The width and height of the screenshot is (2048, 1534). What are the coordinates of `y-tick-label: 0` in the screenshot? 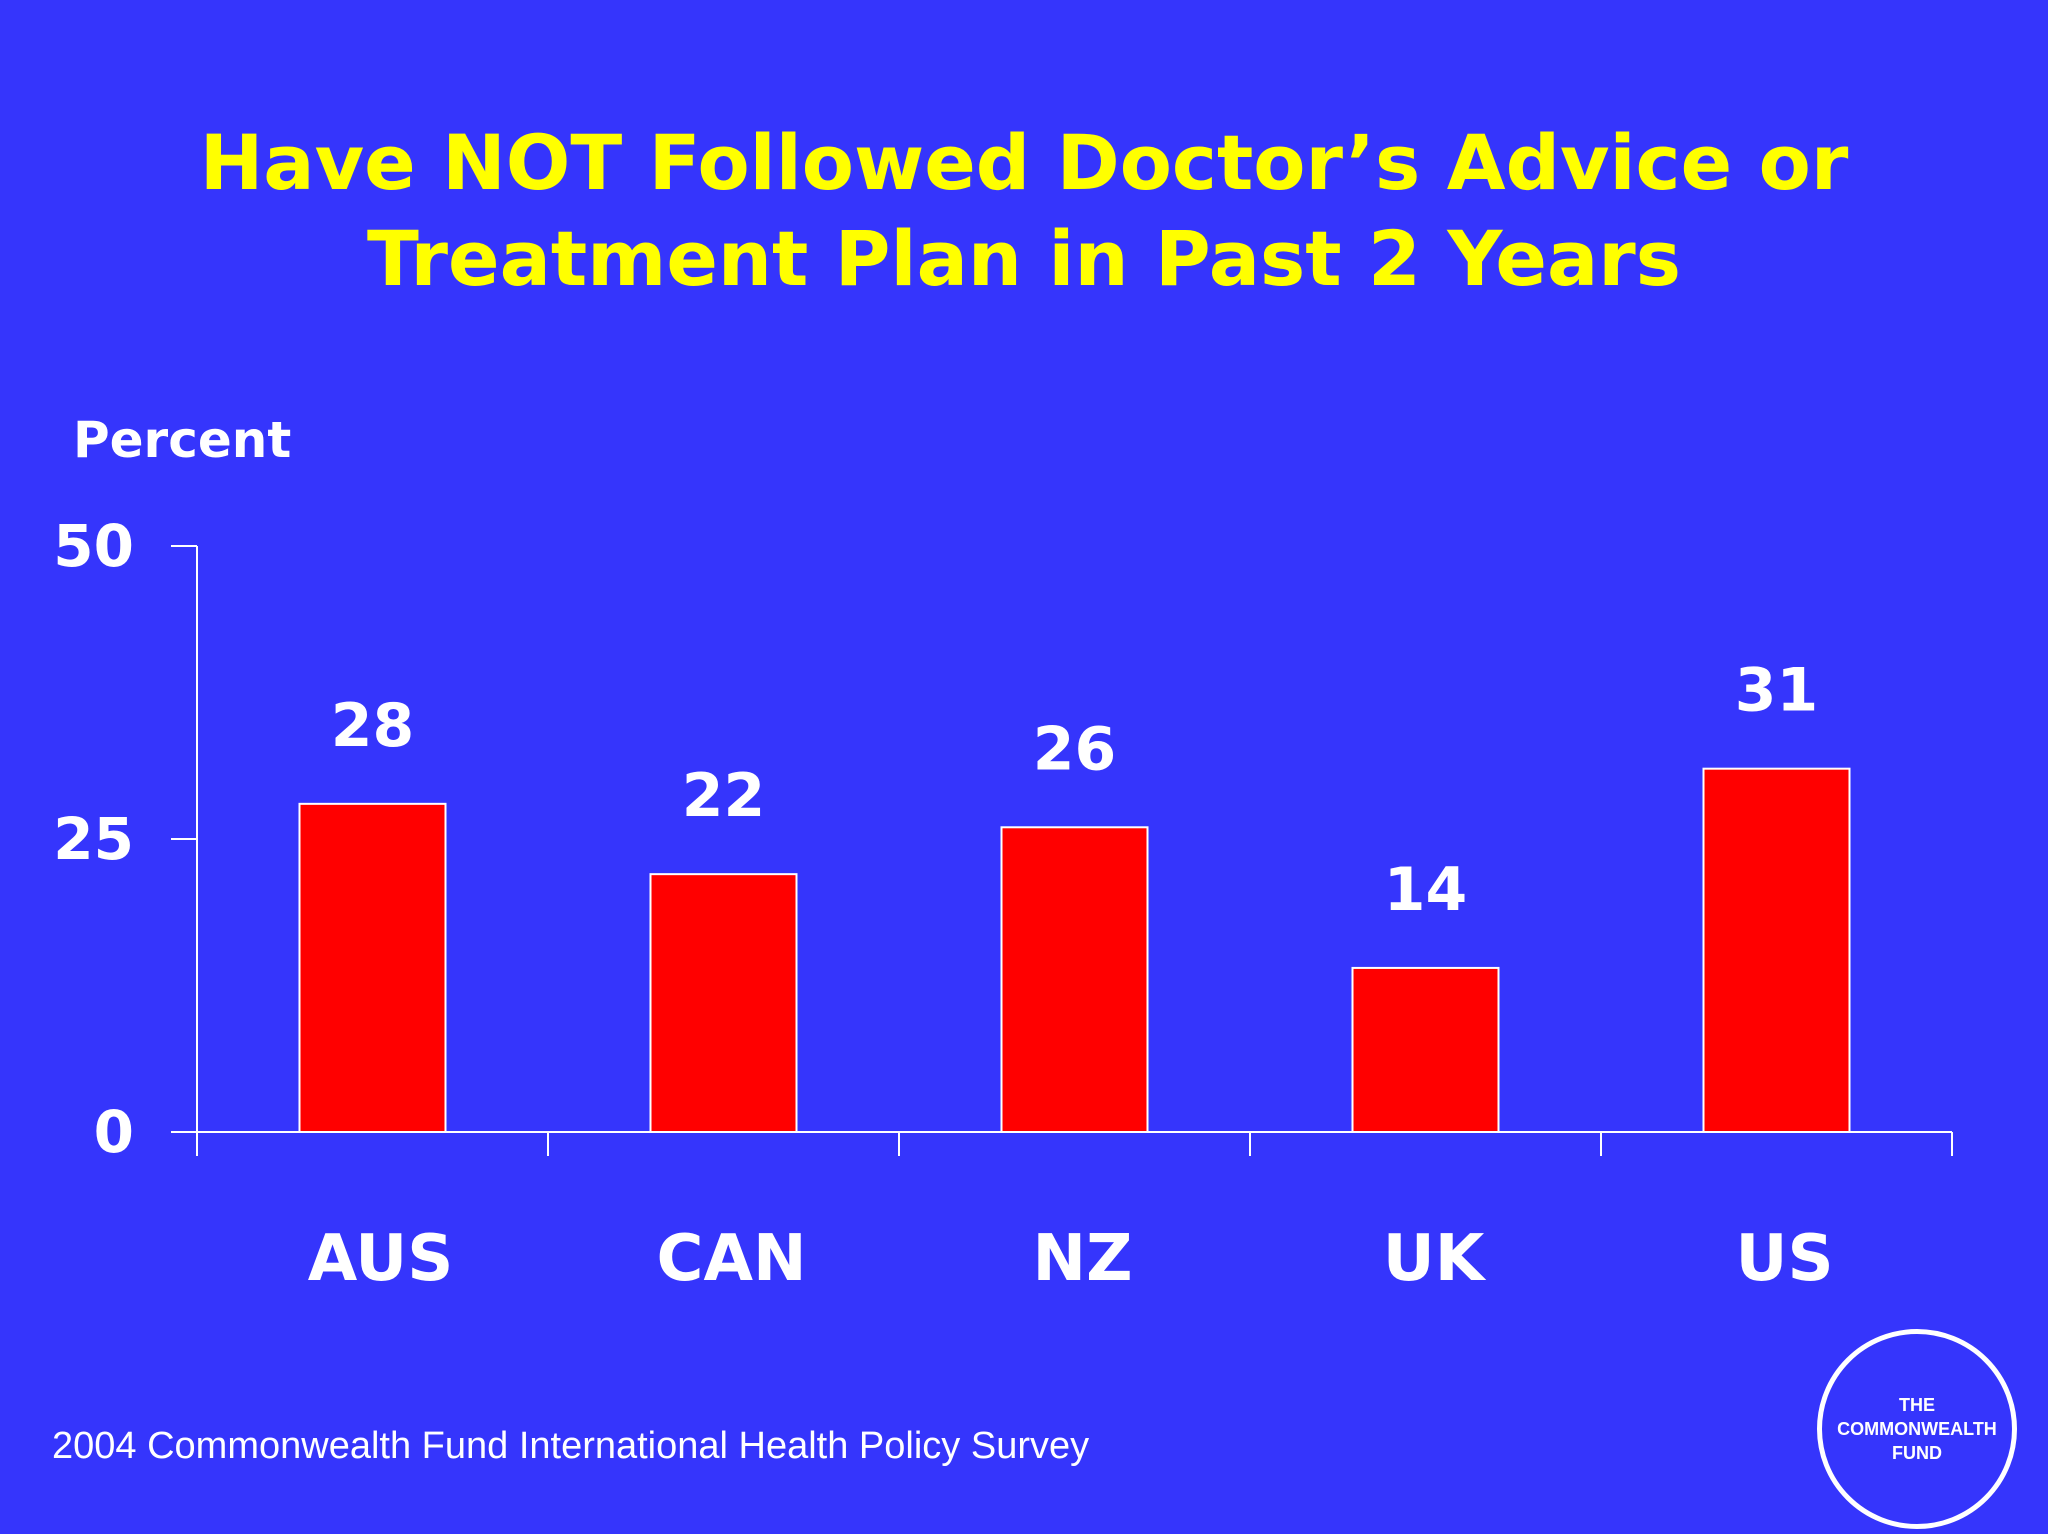 It's located at (114, 1132).